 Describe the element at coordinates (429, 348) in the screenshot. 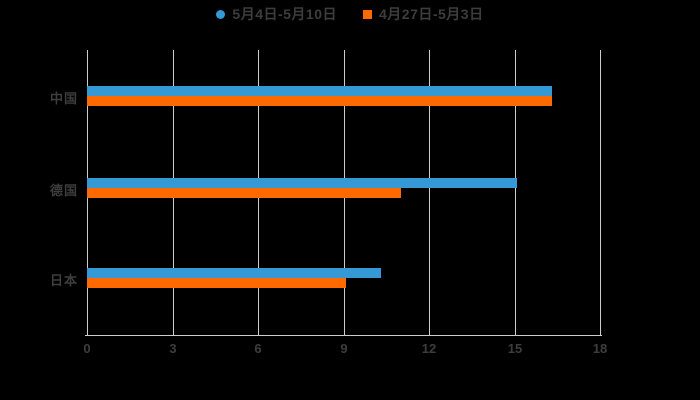

I see `x-tick-label-12: 12` at that location.